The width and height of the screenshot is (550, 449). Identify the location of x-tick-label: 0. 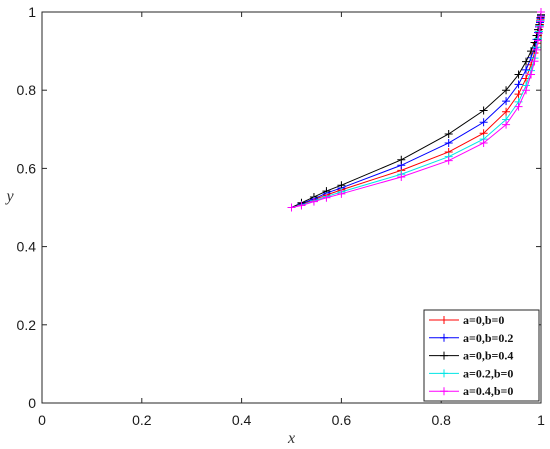
(42, 420).